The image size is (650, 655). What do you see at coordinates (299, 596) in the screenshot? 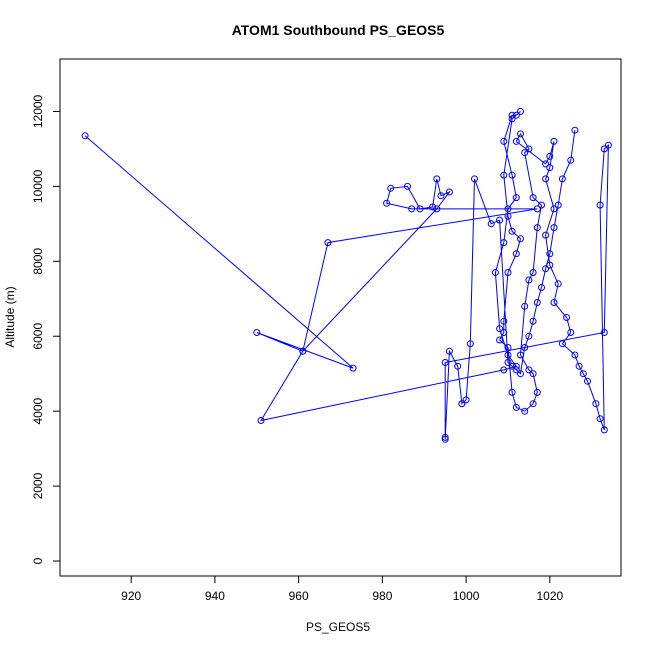
I see `x-tick-label: 960` at bounding box center [299, 596].